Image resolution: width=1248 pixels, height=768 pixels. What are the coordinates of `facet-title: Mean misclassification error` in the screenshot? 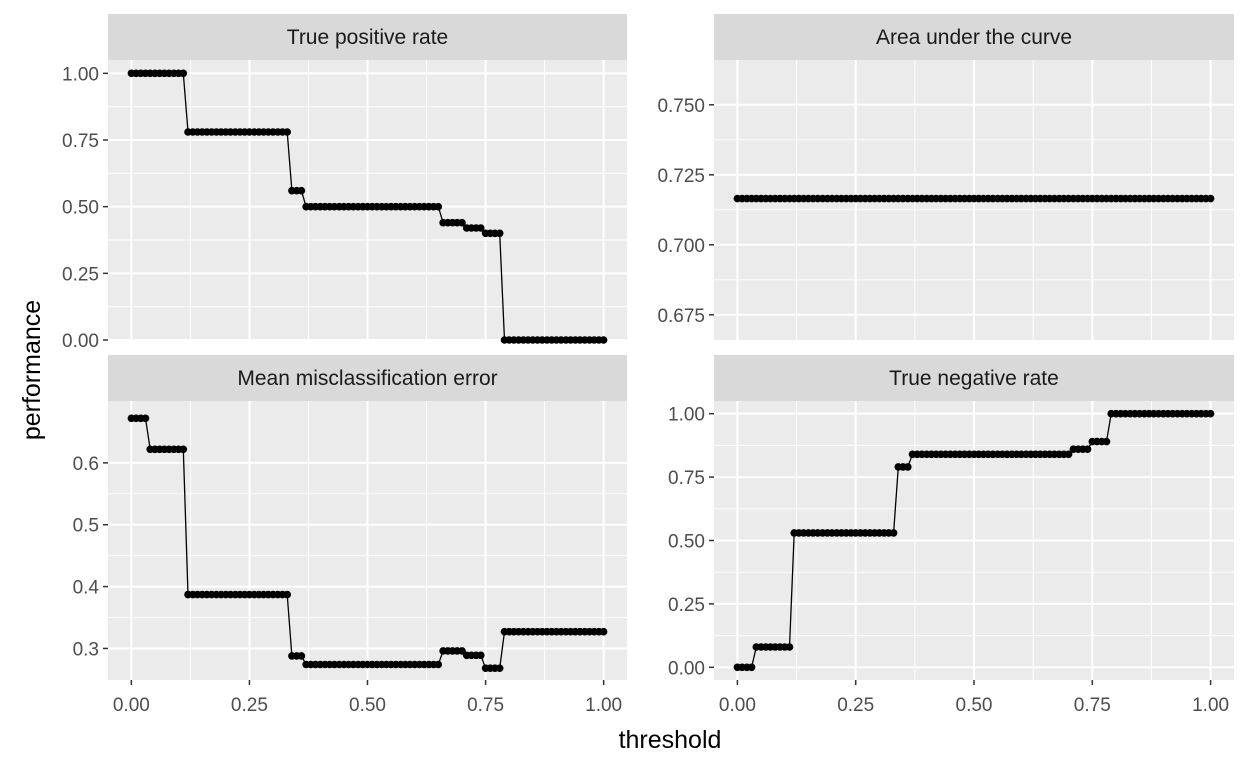 It's located at (367, 378).